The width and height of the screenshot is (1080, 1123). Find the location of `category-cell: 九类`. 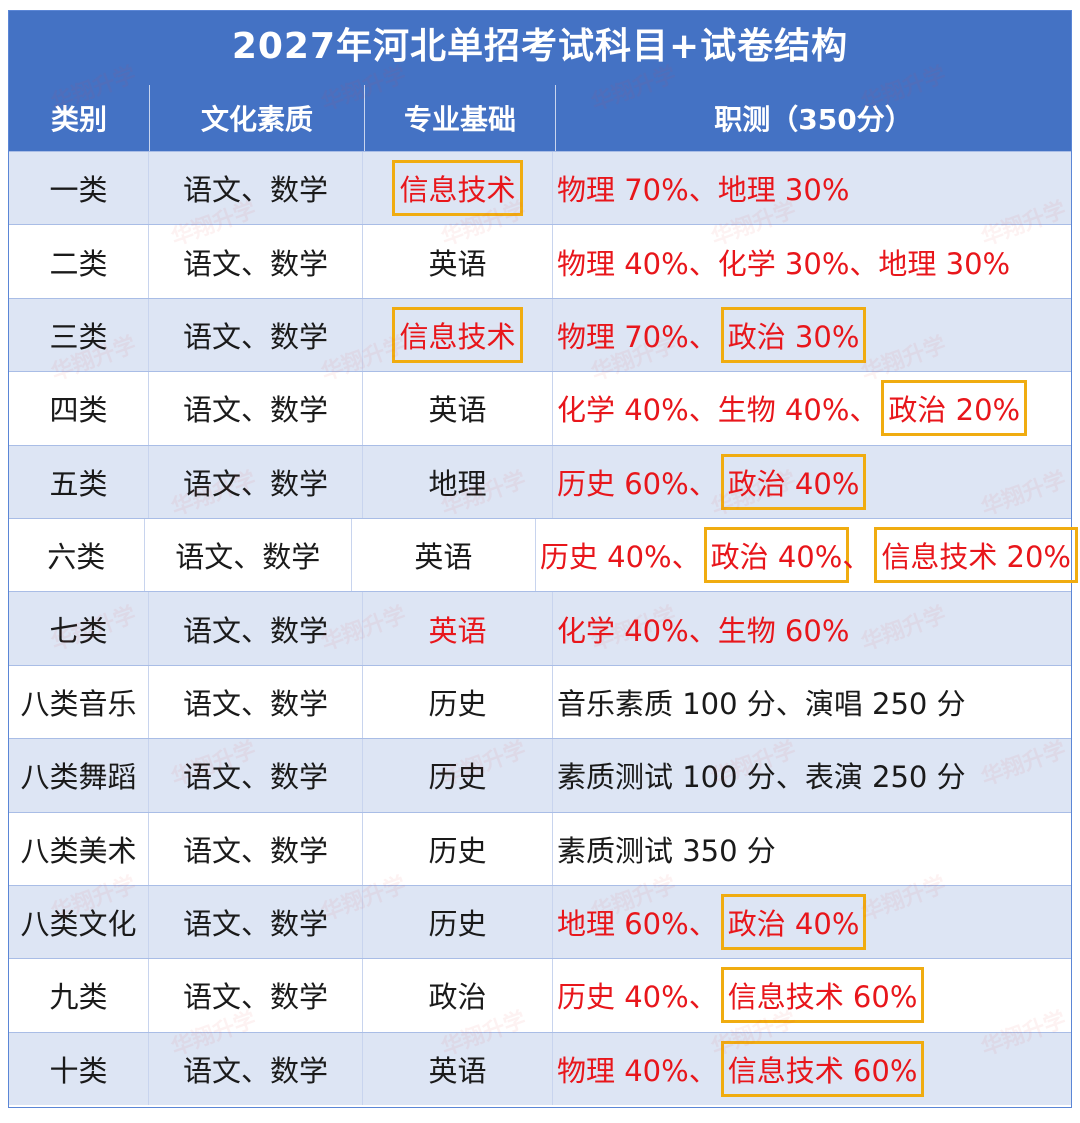

category-cell: 九类 is located at coordinates (79, 995).